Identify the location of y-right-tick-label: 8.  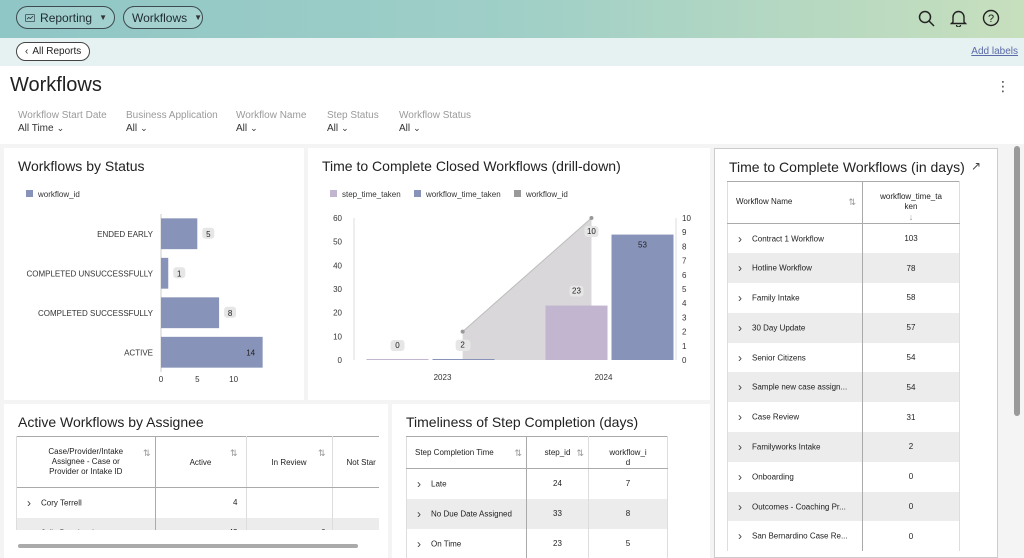
(684, 246).